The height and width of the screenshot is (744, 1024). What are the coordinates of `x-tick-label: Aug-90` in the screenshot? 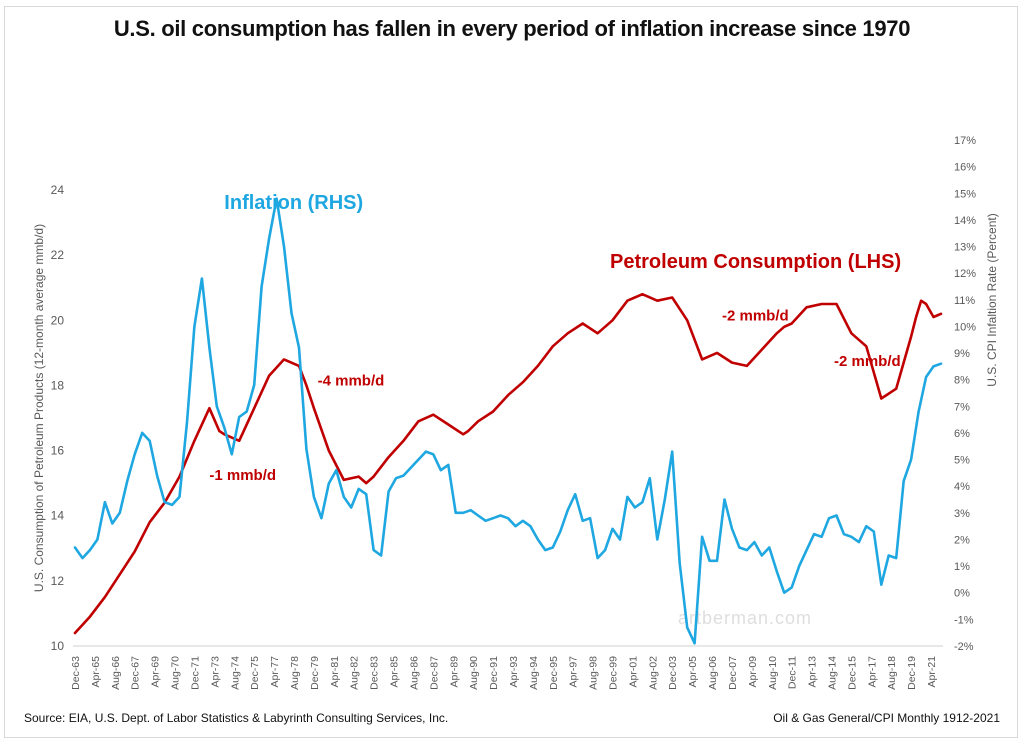 It's located at (474, 673).